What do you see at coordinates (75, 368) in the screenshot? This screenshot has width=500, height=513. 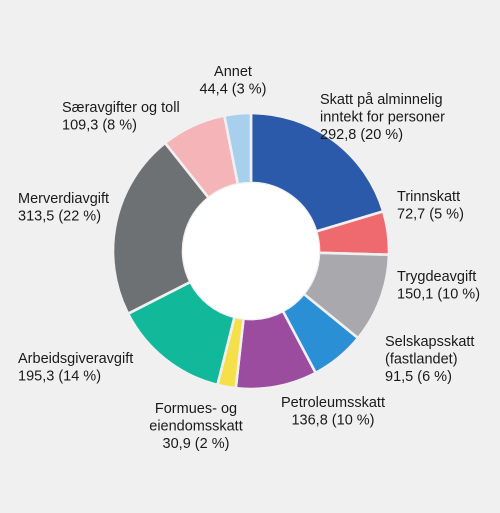 I see `label-arbeidsgiveravgift: Arbeidsgiveravgift 195,3 (14 %)` at bounding box center [75, 368].